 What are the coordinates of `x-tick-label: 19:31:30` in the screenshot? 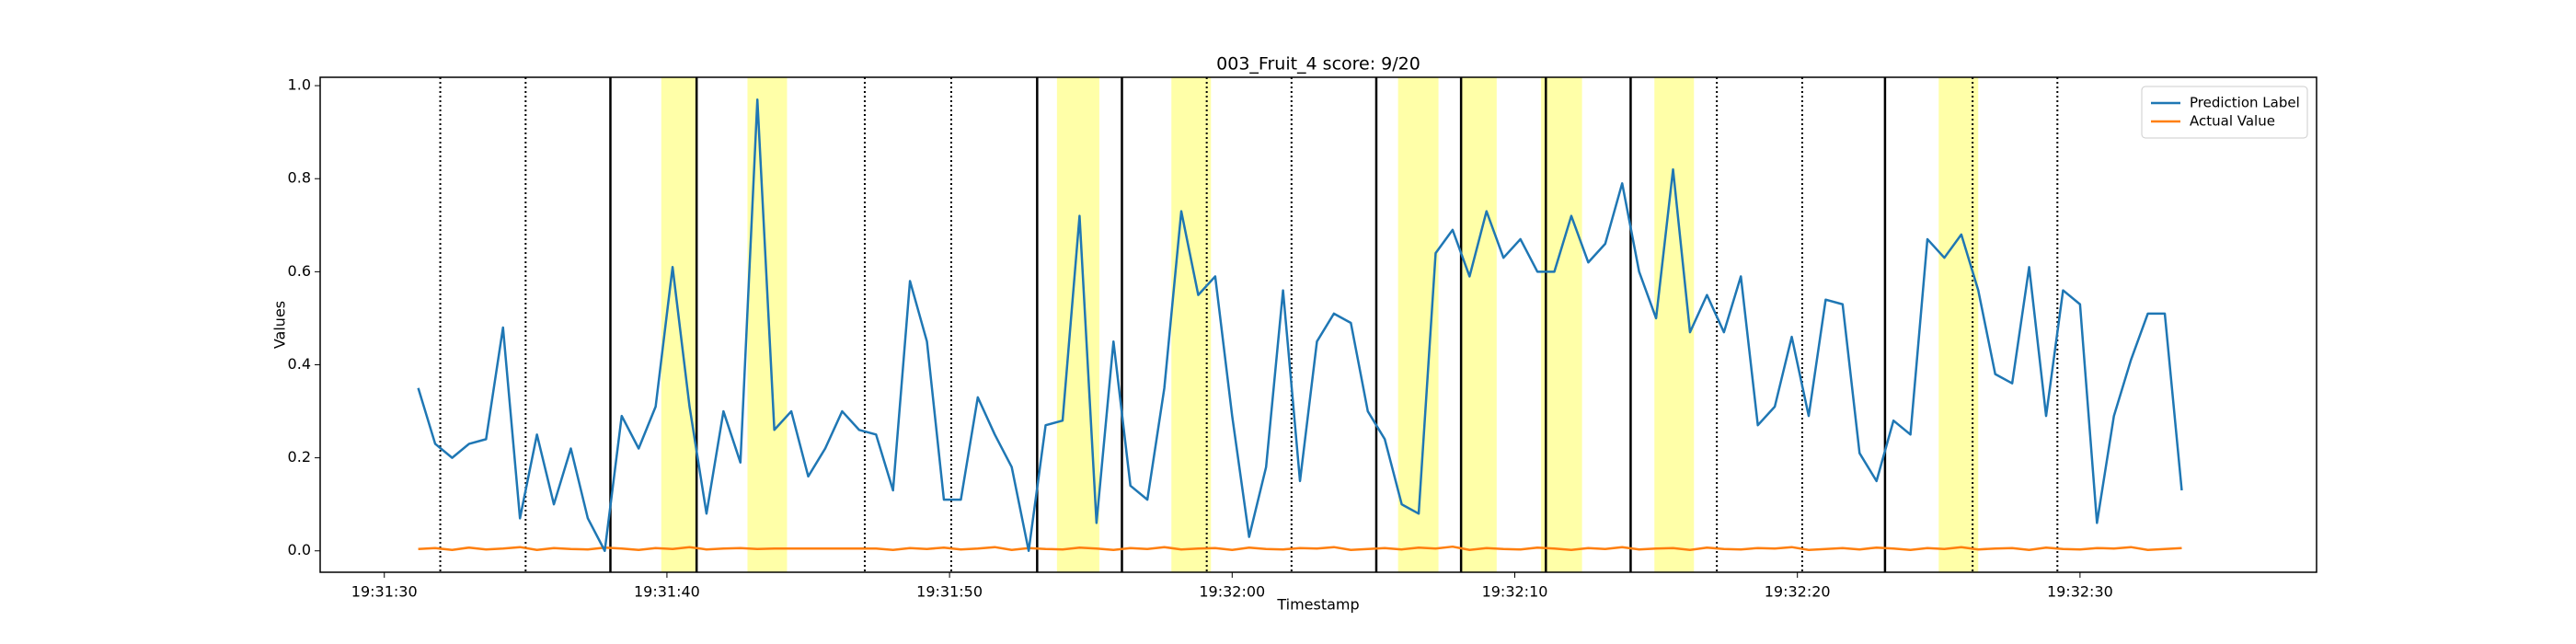 It's located at (384, 592).